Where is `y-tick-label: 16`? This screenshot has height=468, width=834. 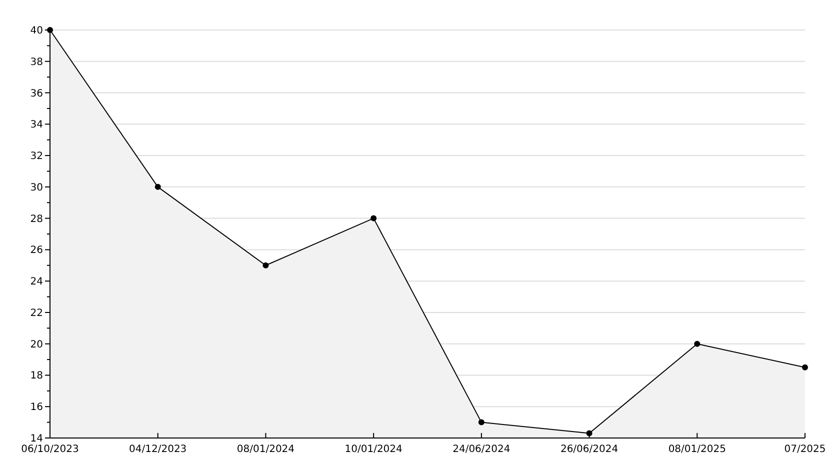 y-tick-label: 16 is located at coordinates (36, 408).